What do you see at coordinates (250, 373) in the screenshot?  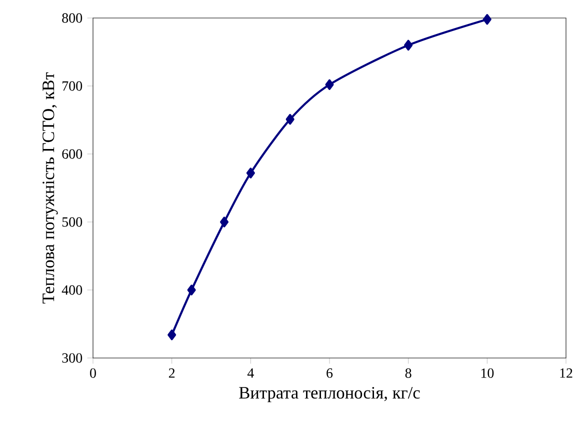 I see `x-tick-label: 4` at bounding box center [250, 373].